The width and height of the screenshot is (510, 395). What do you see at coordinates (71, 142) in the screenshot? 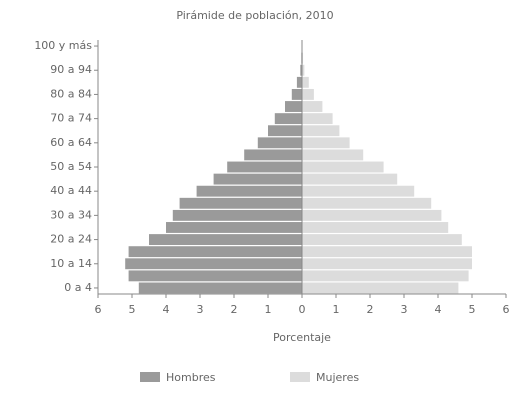
I see `y-tick-label: 60 a 64` at bounding box center [71, 142].